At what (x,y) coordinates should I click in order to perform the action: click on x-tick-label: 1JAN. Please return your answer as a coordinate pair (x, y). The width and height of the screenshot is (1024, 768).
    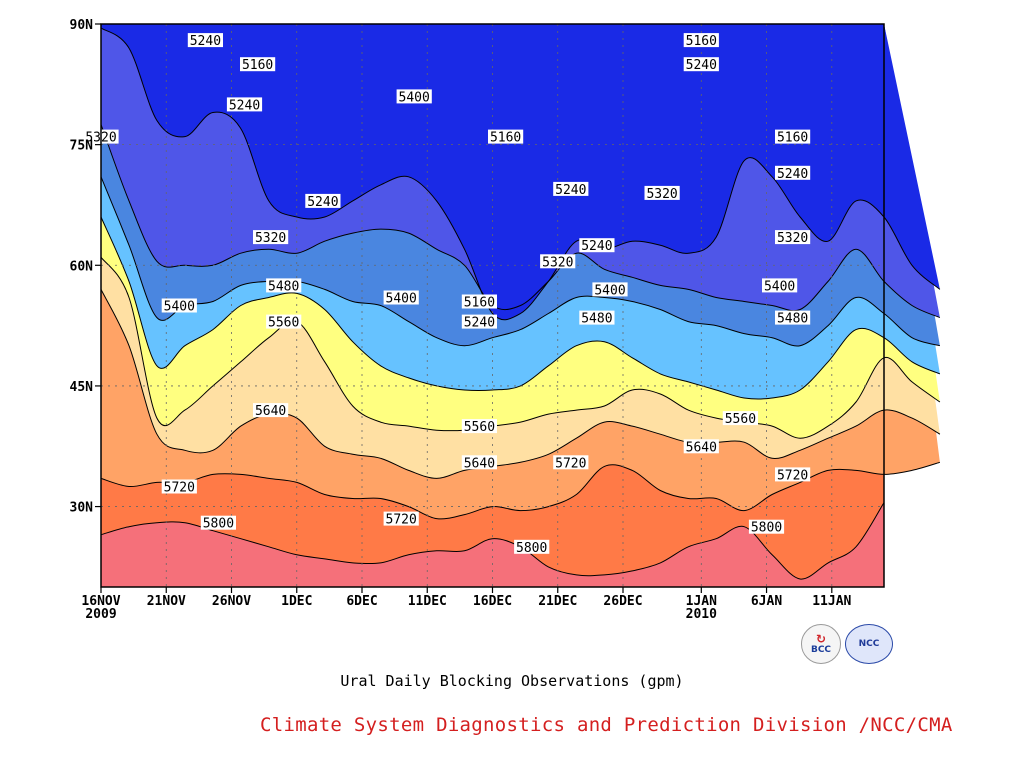
    Looking at the image, I should click on (701, 601).